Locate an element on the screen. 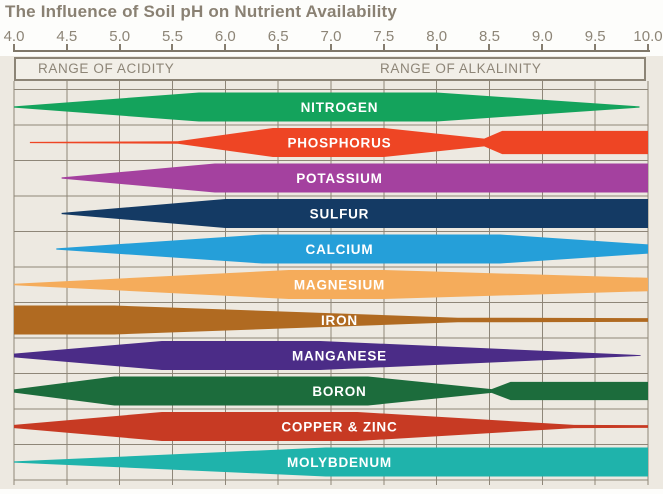  axis-tick-label: 6.5 is located at coordinates (278, 36).